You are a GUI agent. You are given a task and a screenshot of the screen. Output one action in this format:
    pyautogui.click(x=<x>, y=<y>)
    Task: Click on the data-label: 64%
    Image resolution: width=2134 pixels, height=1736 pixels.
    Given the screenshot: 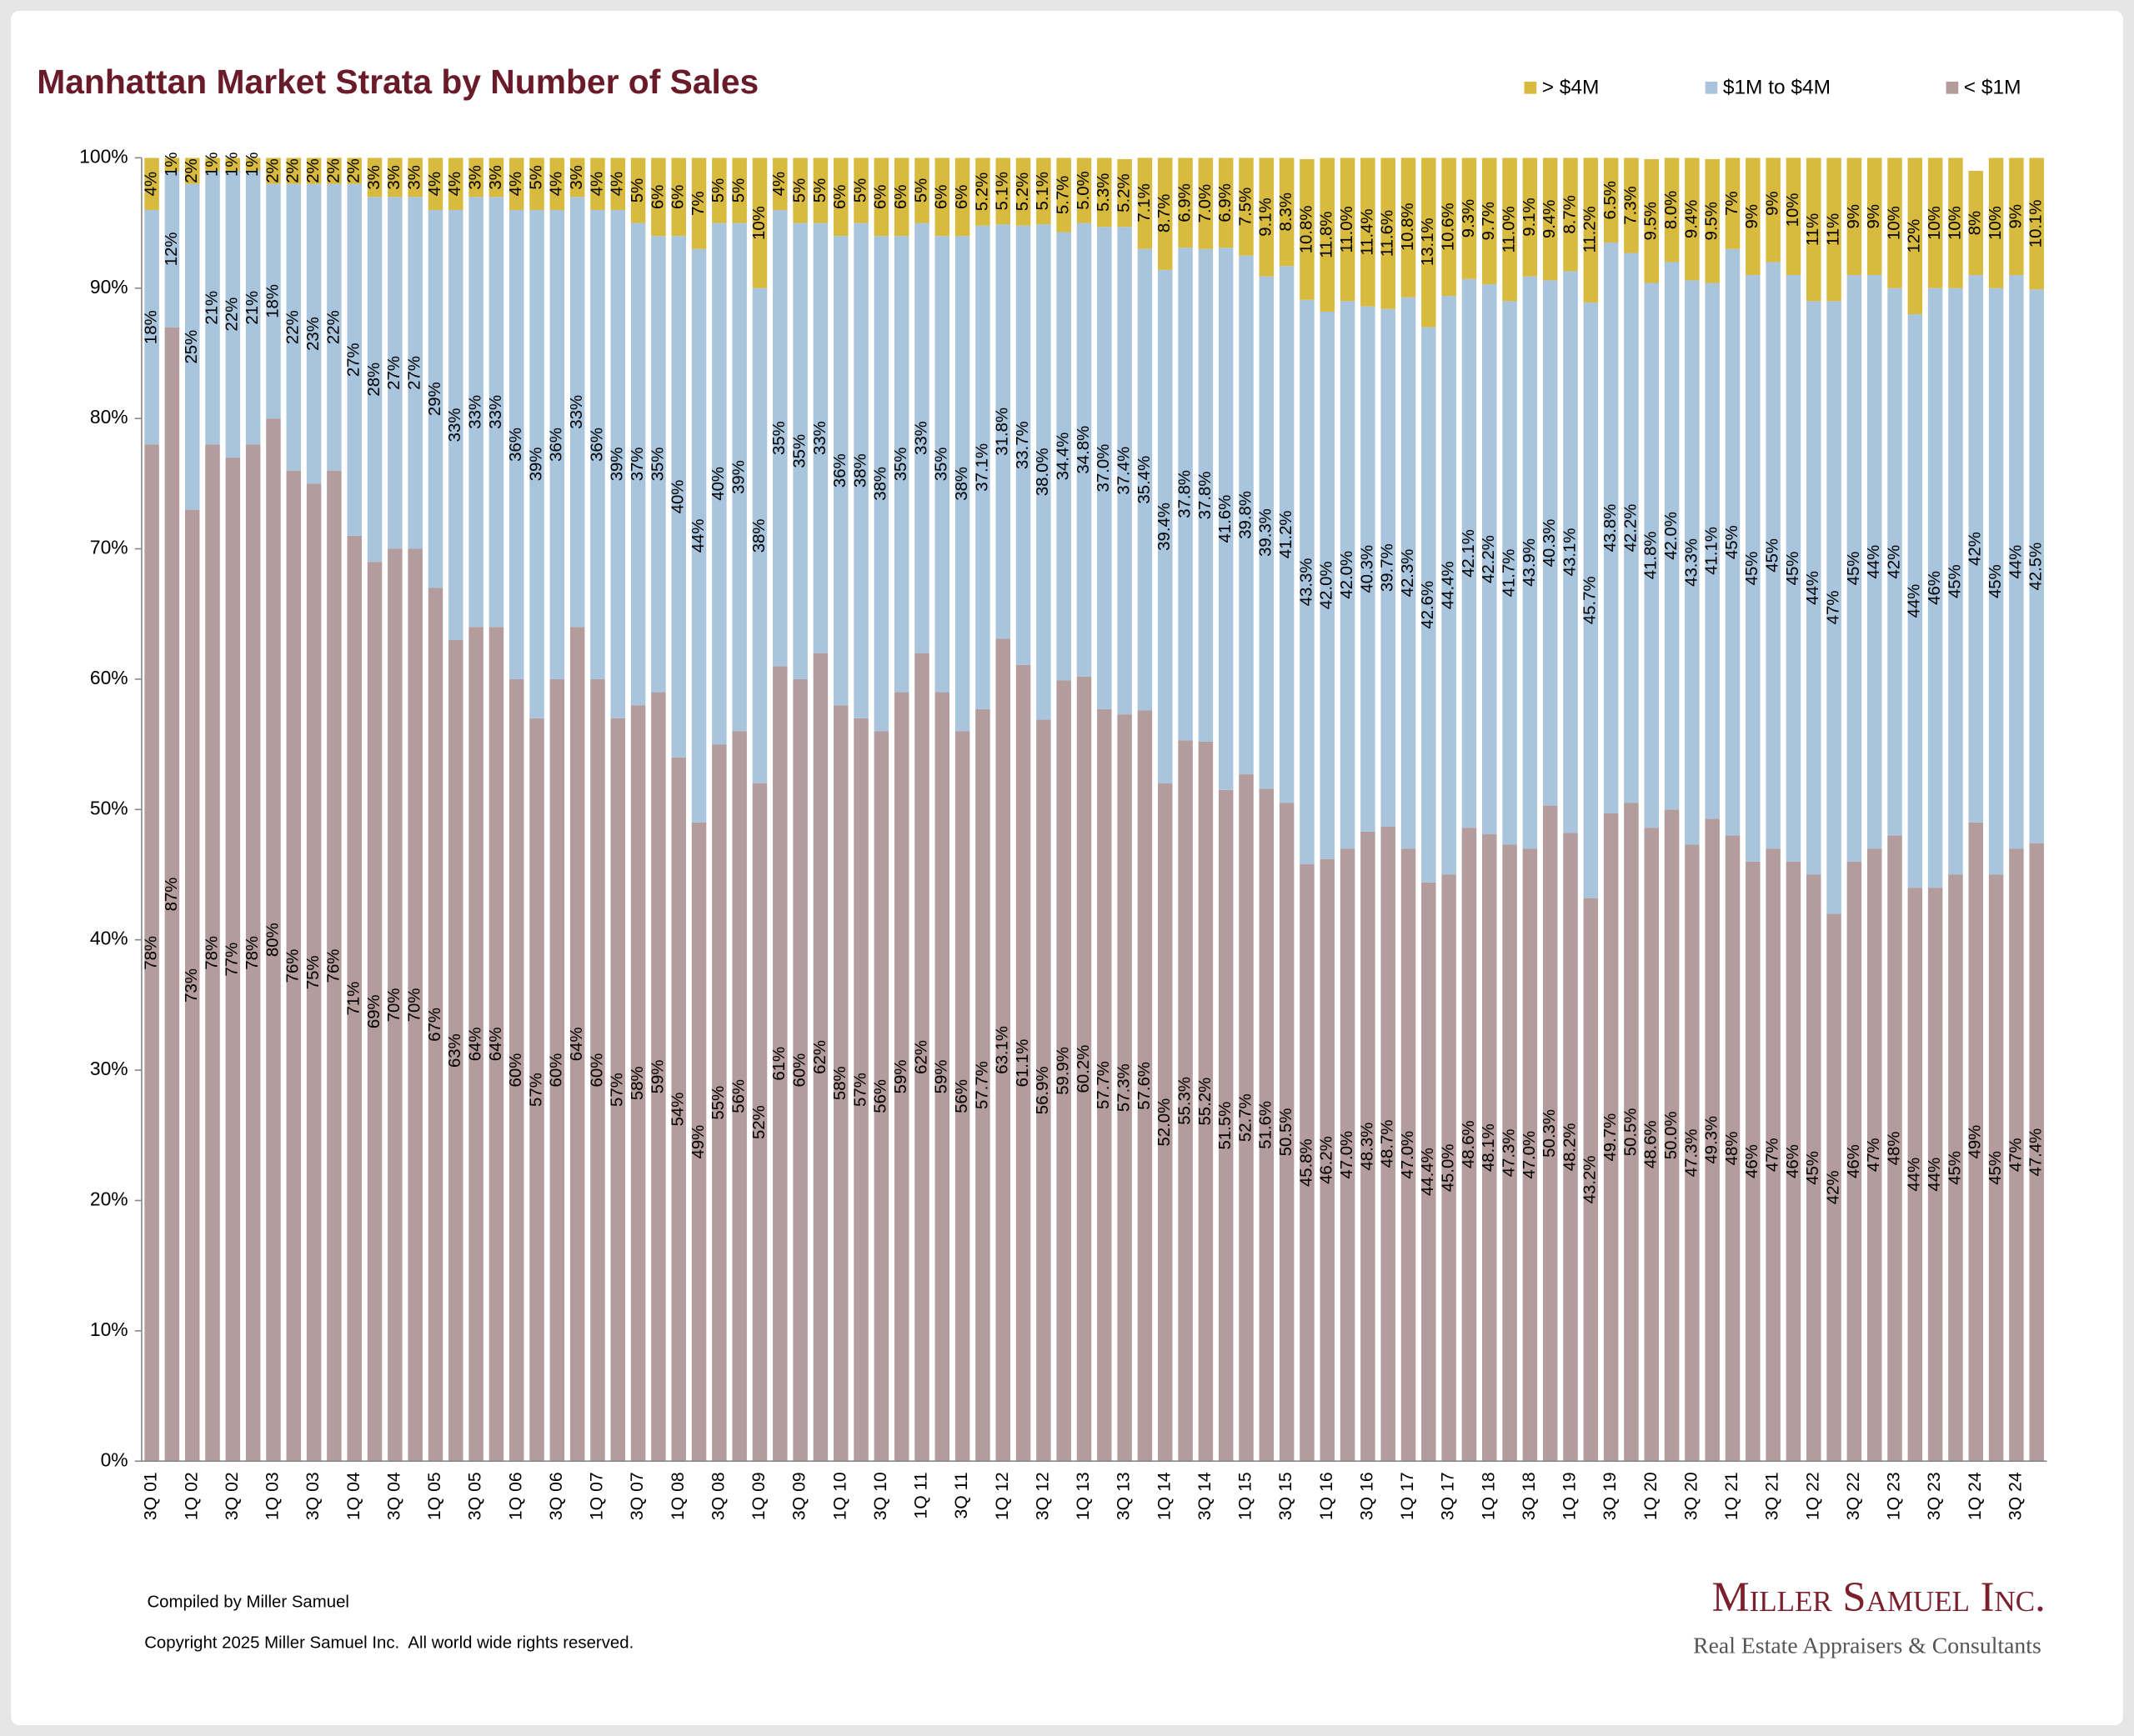 What is the action you would take?
    pyautogui.click(x=496, y=1044)
    